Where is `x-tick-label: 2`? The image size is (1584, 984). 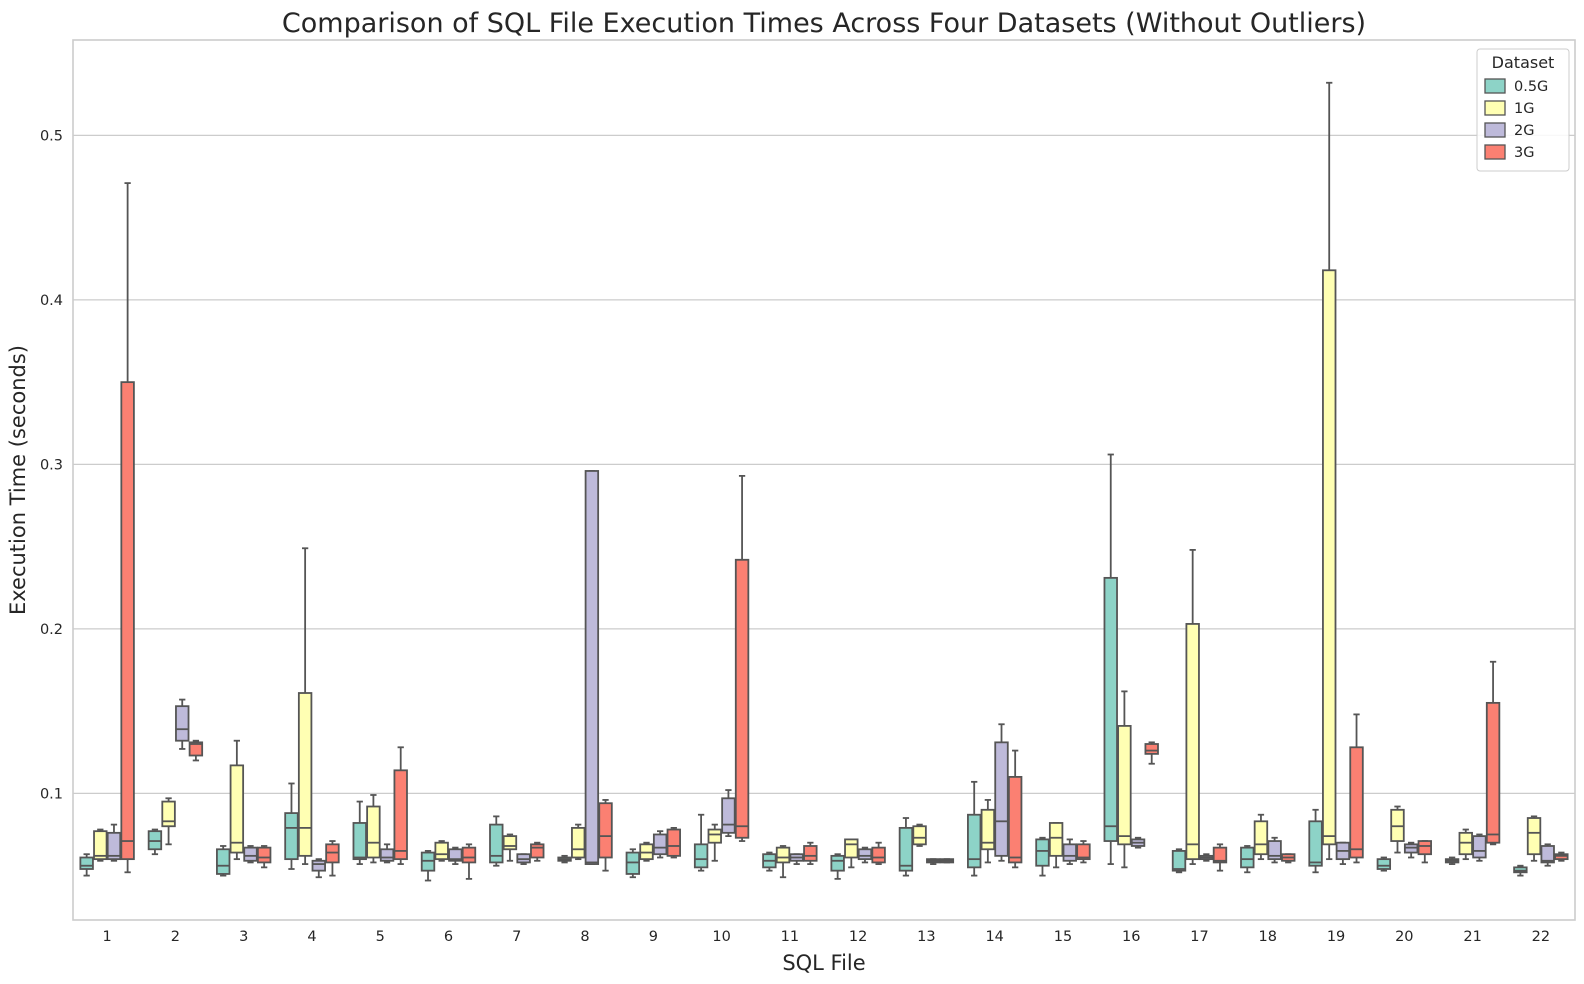
x-tick-label: 2 is located at coordinates (175, 937).